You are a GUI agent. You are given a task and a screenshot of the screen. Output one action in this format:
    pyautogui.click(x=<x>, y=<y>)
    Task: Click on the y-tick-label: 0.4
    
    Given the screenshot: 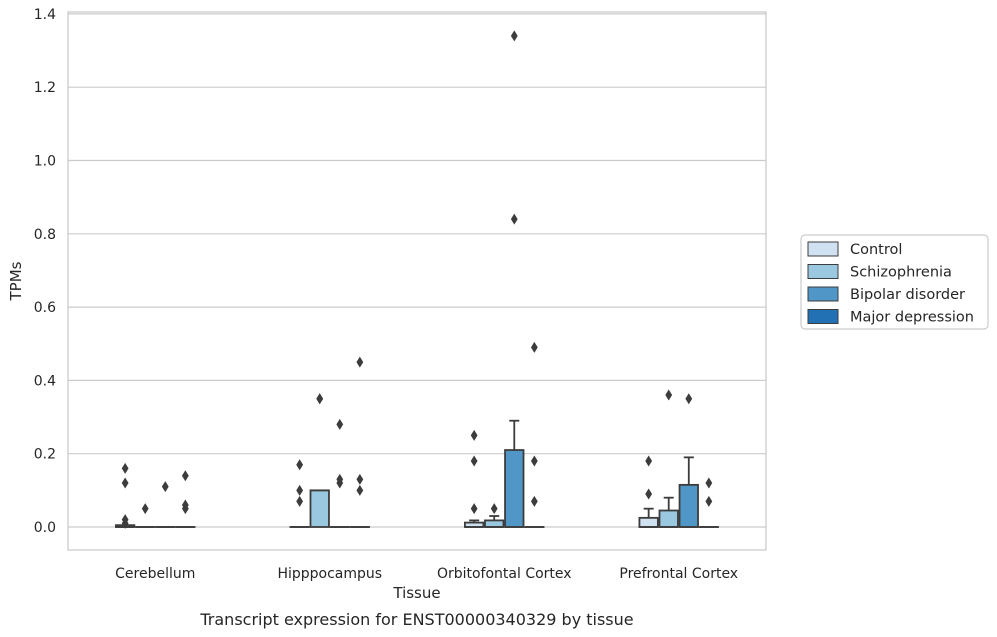 What is the action you would take?
    pyautogui.click(x=45, y=381)
    